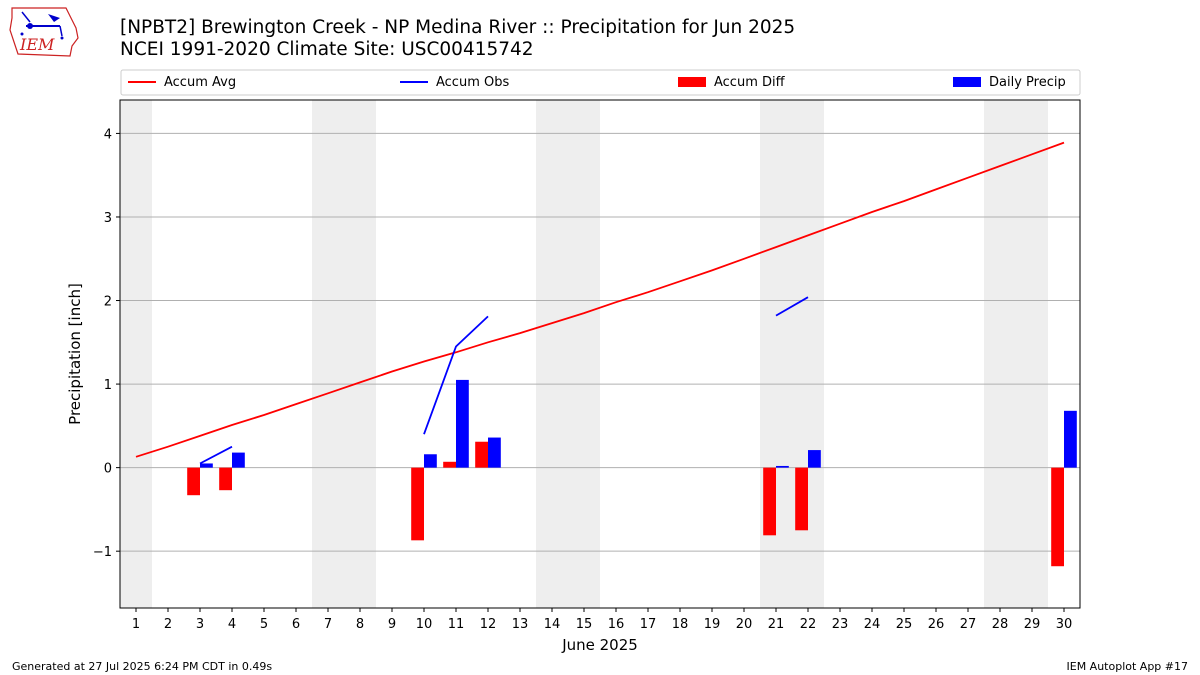 The width and height of the screenshot is (1200, 675). Describe the element at coordinates (392, 624) in the screenshot. I see `x-tick-label: 9` at that location.